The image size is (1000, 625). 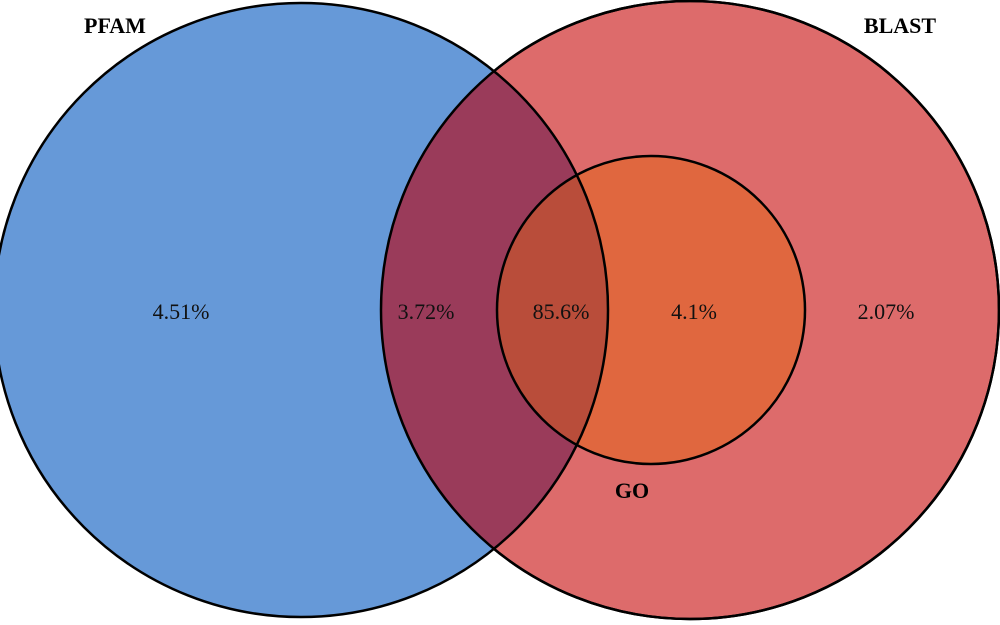 I want to click on region-pfam-blast-value: 3.72%, so click(x=426, y=311).